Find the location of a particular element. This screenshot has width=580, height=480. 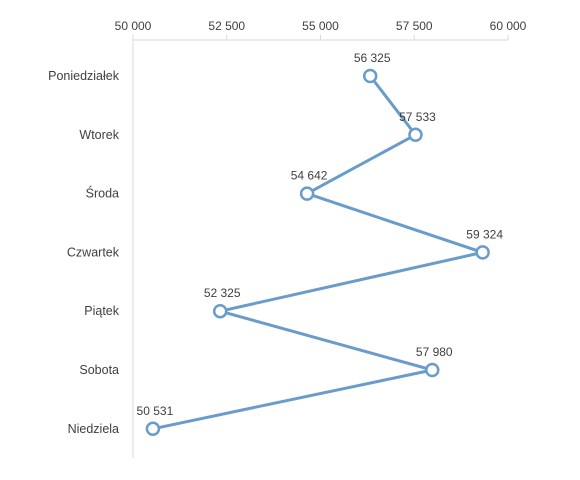

category-label: Piątek is located at coordinates (101, 311).